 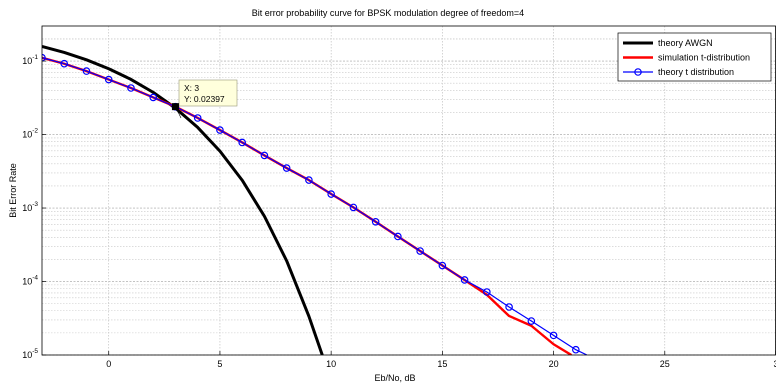 What do you see at coordinates (30, 134) in the screenshot?
I see `y-tick-label: 10⁻²` at bounding box center [30, 134].